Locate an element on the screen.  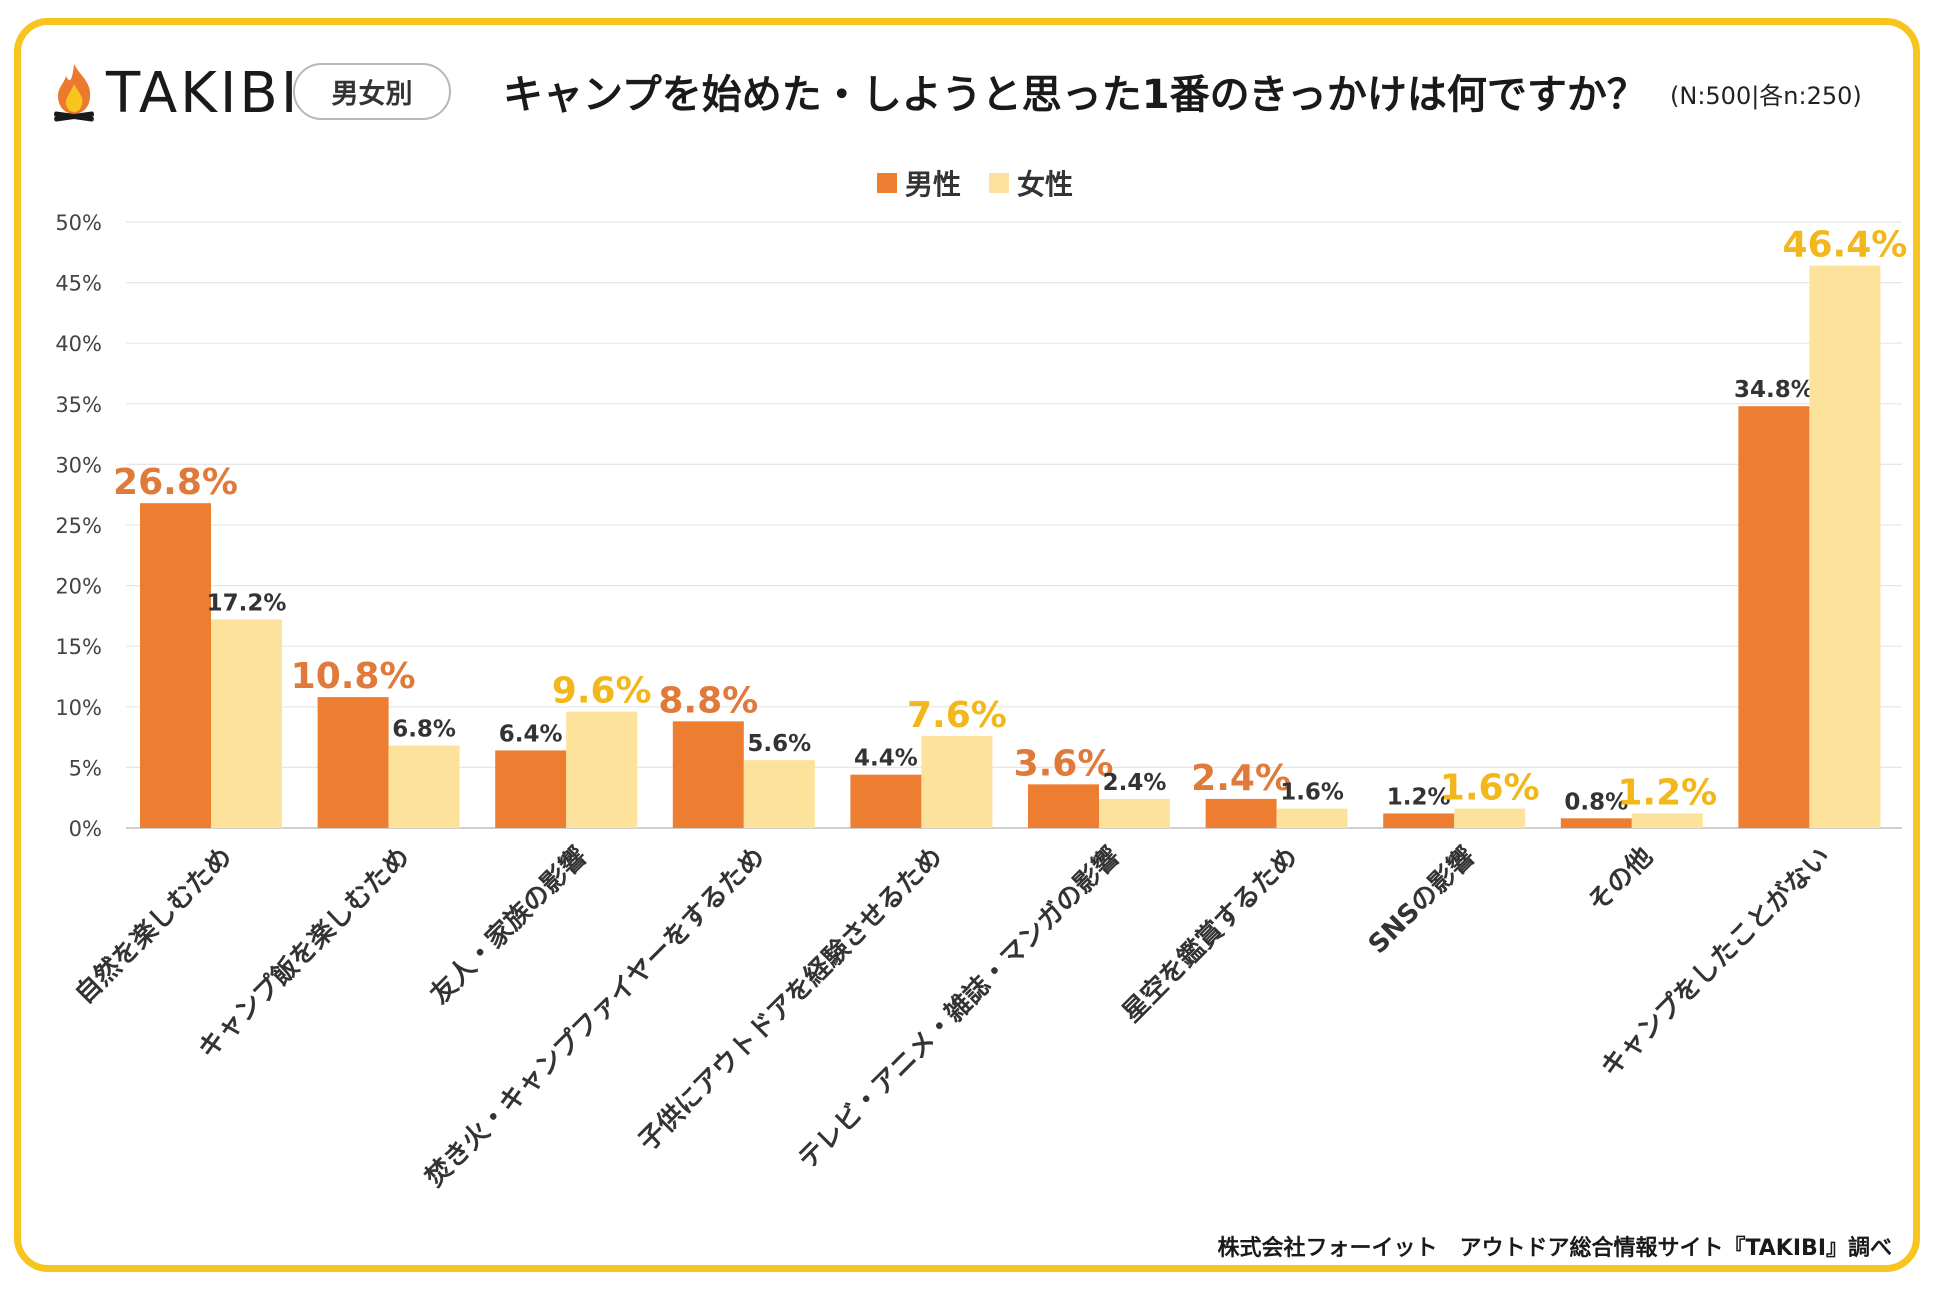
data-label-male: 2.4% is located at coordinates (1241, 778).